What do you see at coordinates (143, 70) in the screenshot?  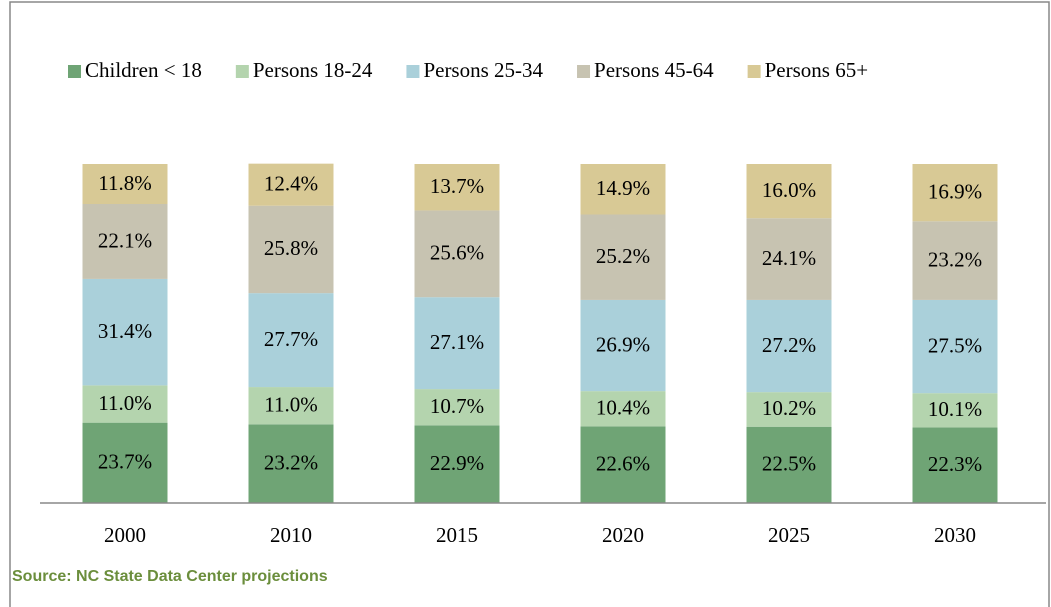 I see `legend-label: Children < 18` at bounding box center [143, 70].